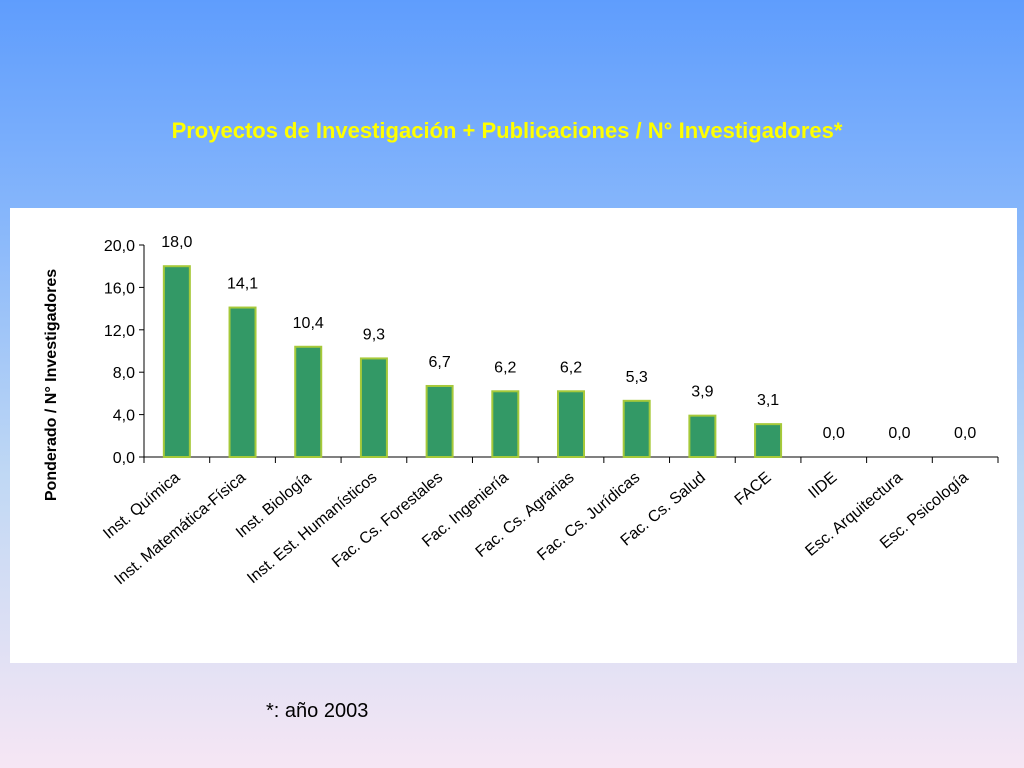 Image resolution: width=1024 pixels, height=768 pixels. I want to click on category-label: FACE, so click(753, 489).